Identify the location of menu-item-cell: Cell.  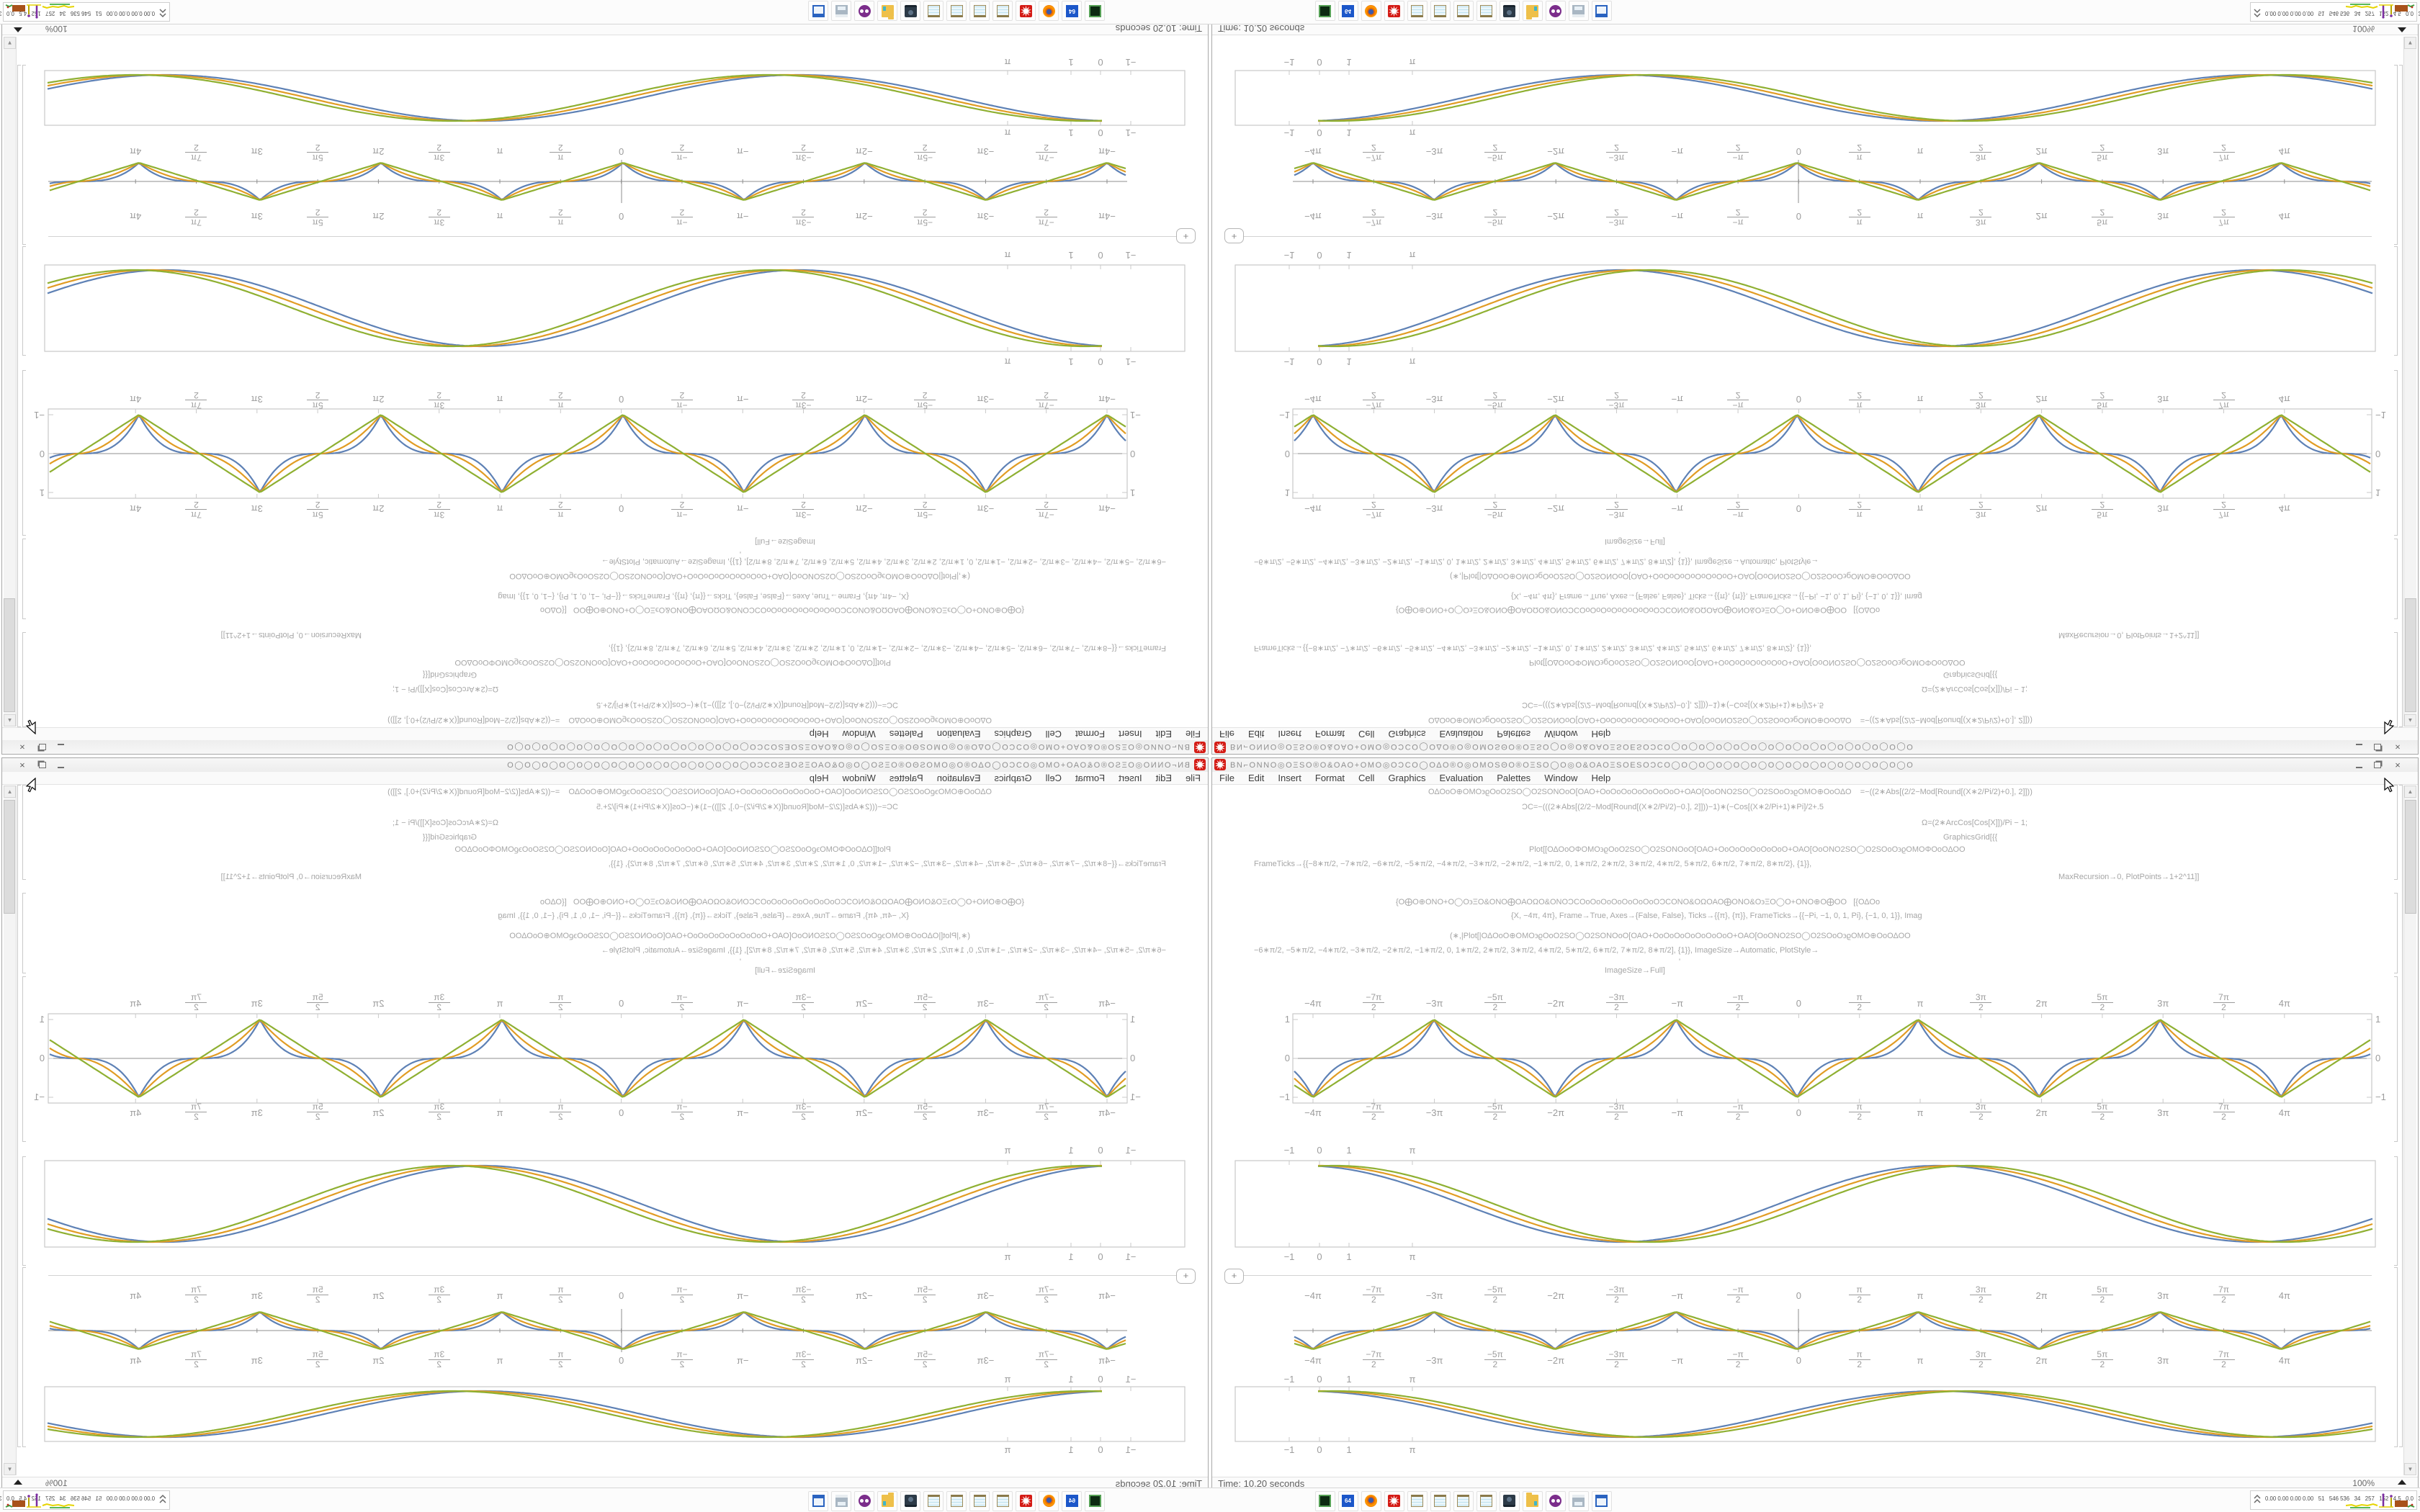
(1366, 778).